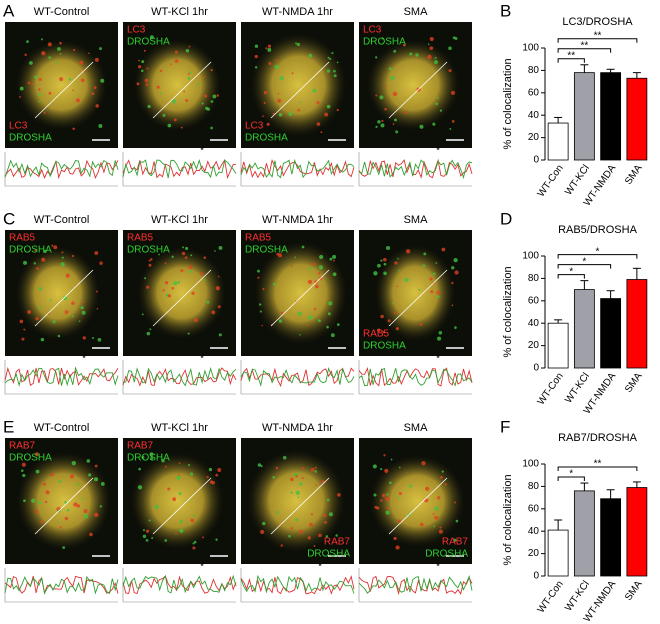 This screenshot has width=660, height=624. What do you see at coordinates (181, 293) in the screenshot?
I see `cell-body` at bounding box center [181, 293].